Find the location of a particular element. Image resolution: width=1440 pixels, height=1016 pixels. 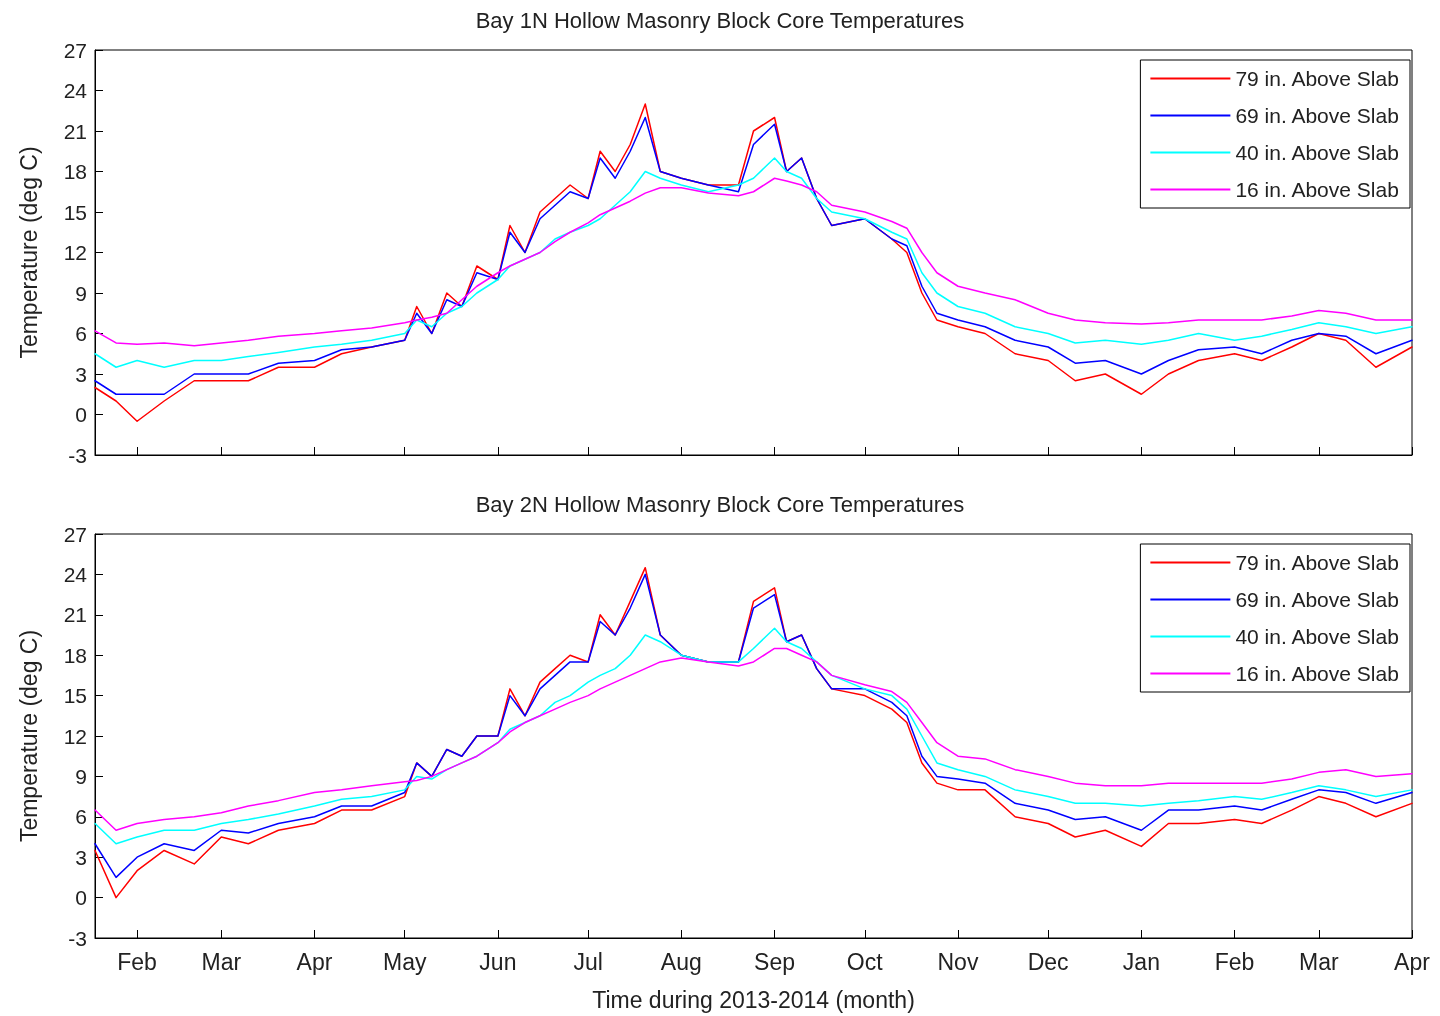

chart-title: Bay 1N Hollow Masonry Block Core Temperatures is located at coordinates (720, 20).